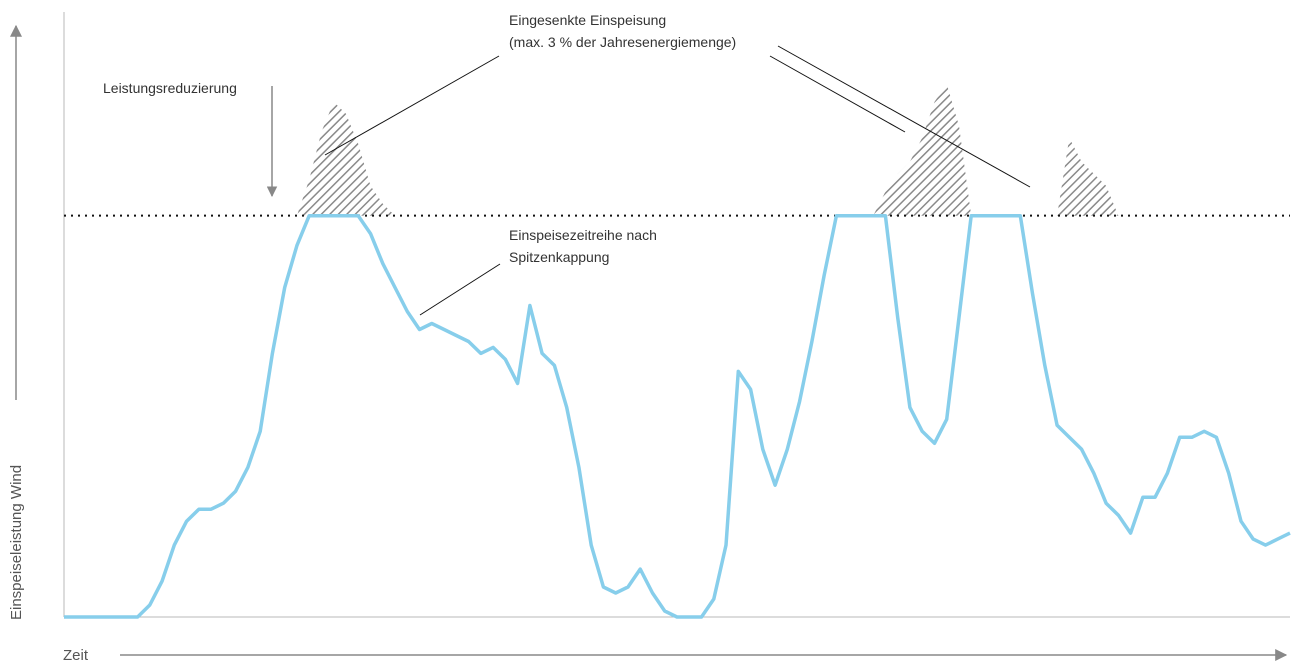 This screenshot has height=664, width=1292. What do you see at coordinates (622, 42) in the screenshot?
I see `annotation-eingesenkte-line2: (max. 3 % der Jahresenergiemenge)` at bounding box center [622, 42].